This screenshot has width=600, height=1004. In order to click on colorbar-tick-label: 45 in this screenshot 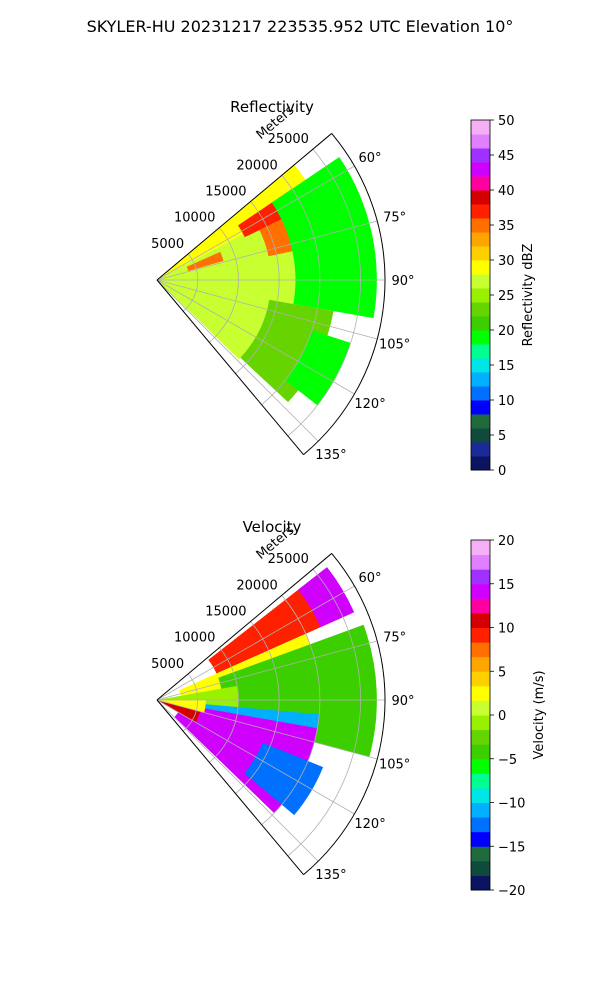, I will do `click(506, 156)`.